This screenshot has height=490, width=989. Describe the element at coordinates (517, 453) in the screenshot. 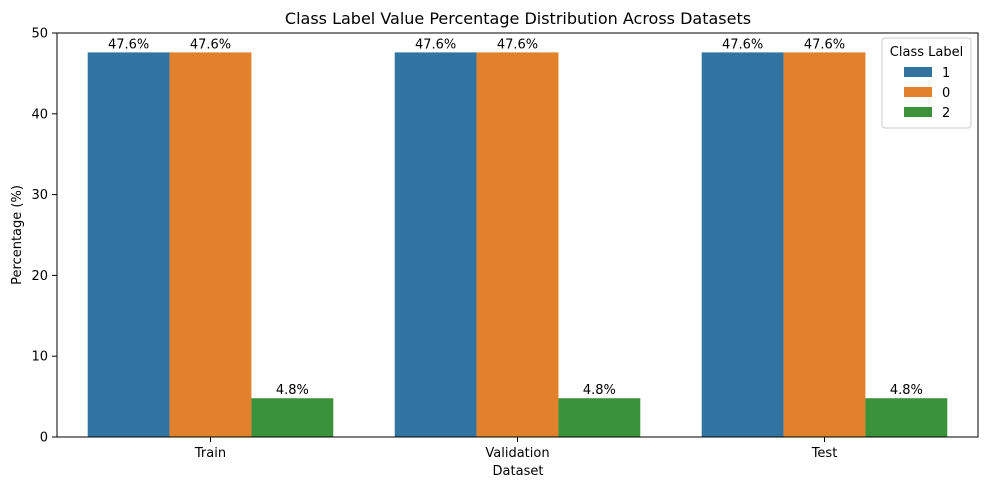

I see `x-tick-label: Validation` at that location.